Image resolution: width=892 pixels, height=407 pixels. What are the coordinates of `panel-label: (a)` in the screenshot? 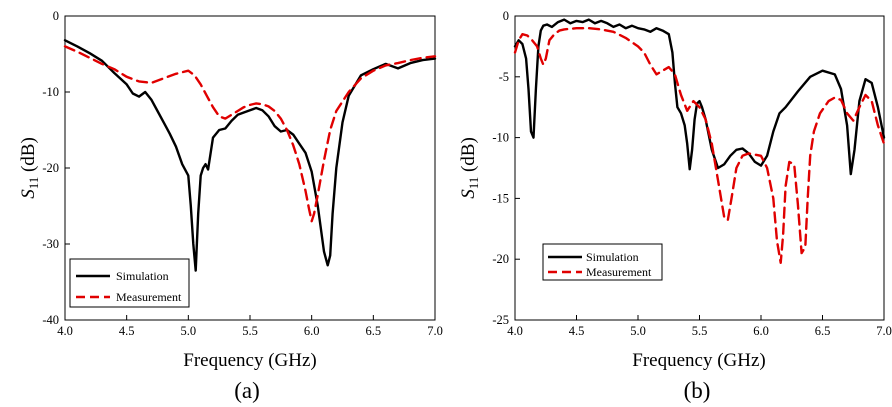 It's located at (247, 390).